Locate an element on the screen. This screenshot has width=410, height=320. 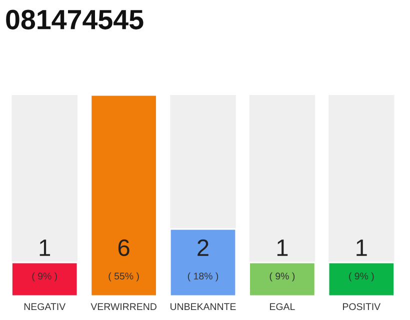
x-tick-label: EGAL is located at coordinates (282, 306).